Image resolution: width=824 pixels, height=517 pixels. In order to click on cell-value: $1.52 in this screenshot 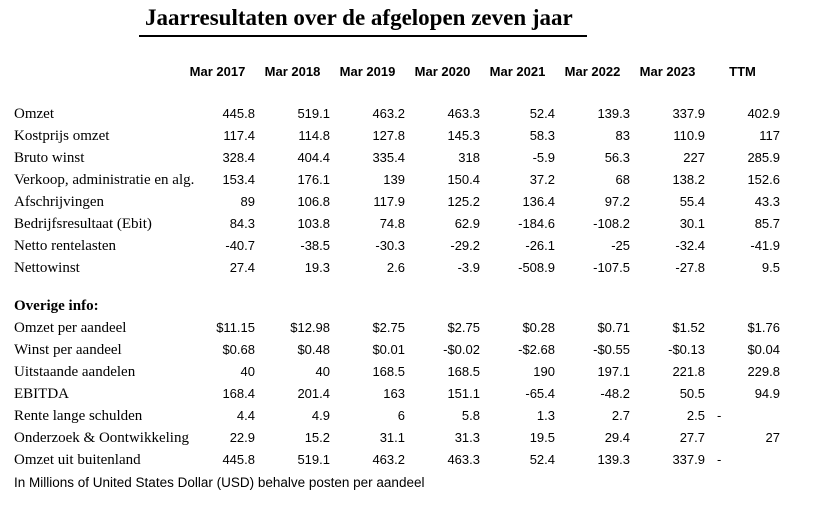, I will do `click(688, 327)`.